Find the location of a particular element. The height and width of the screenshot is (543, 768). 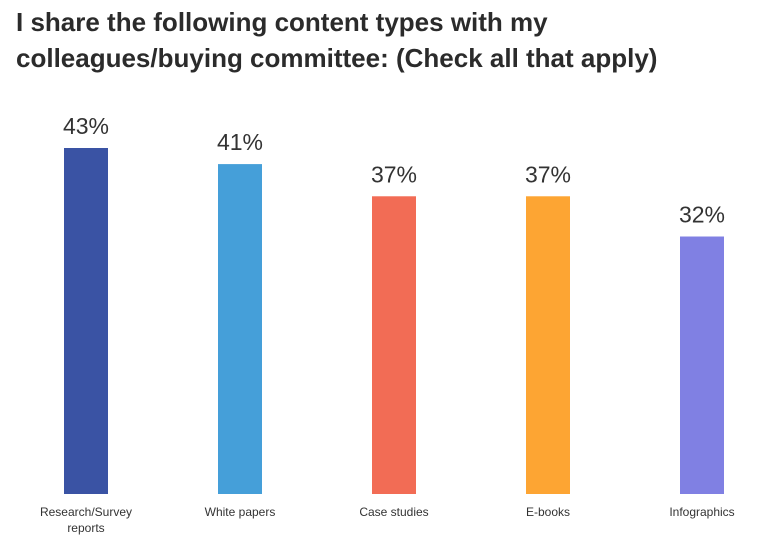

bar-infographics is located at coordinates (702, 365).